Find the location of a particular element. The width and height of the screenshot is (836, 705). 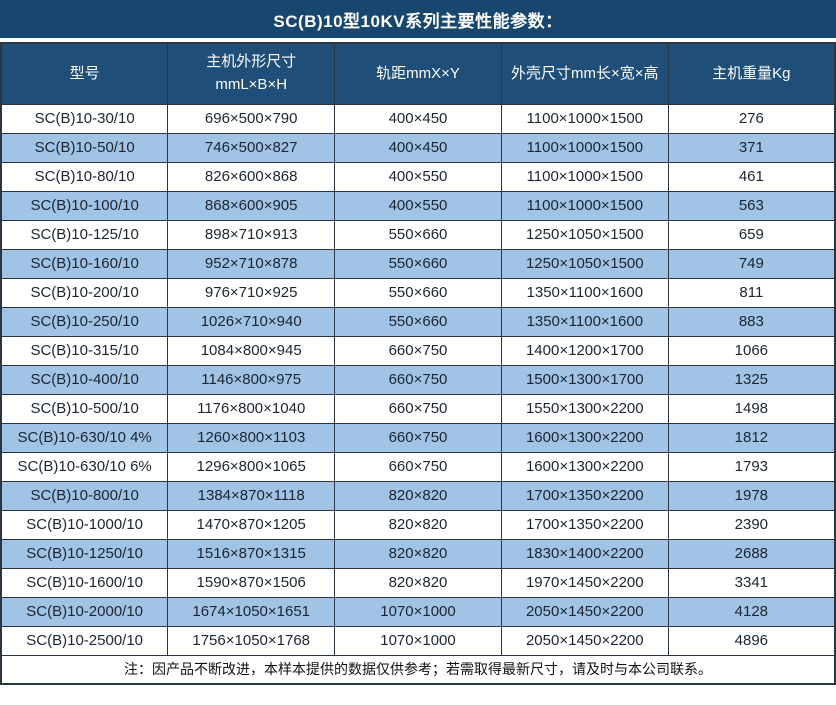

cell-main-dimensions: 1084×800×945 is located at coordinates (251, 350).